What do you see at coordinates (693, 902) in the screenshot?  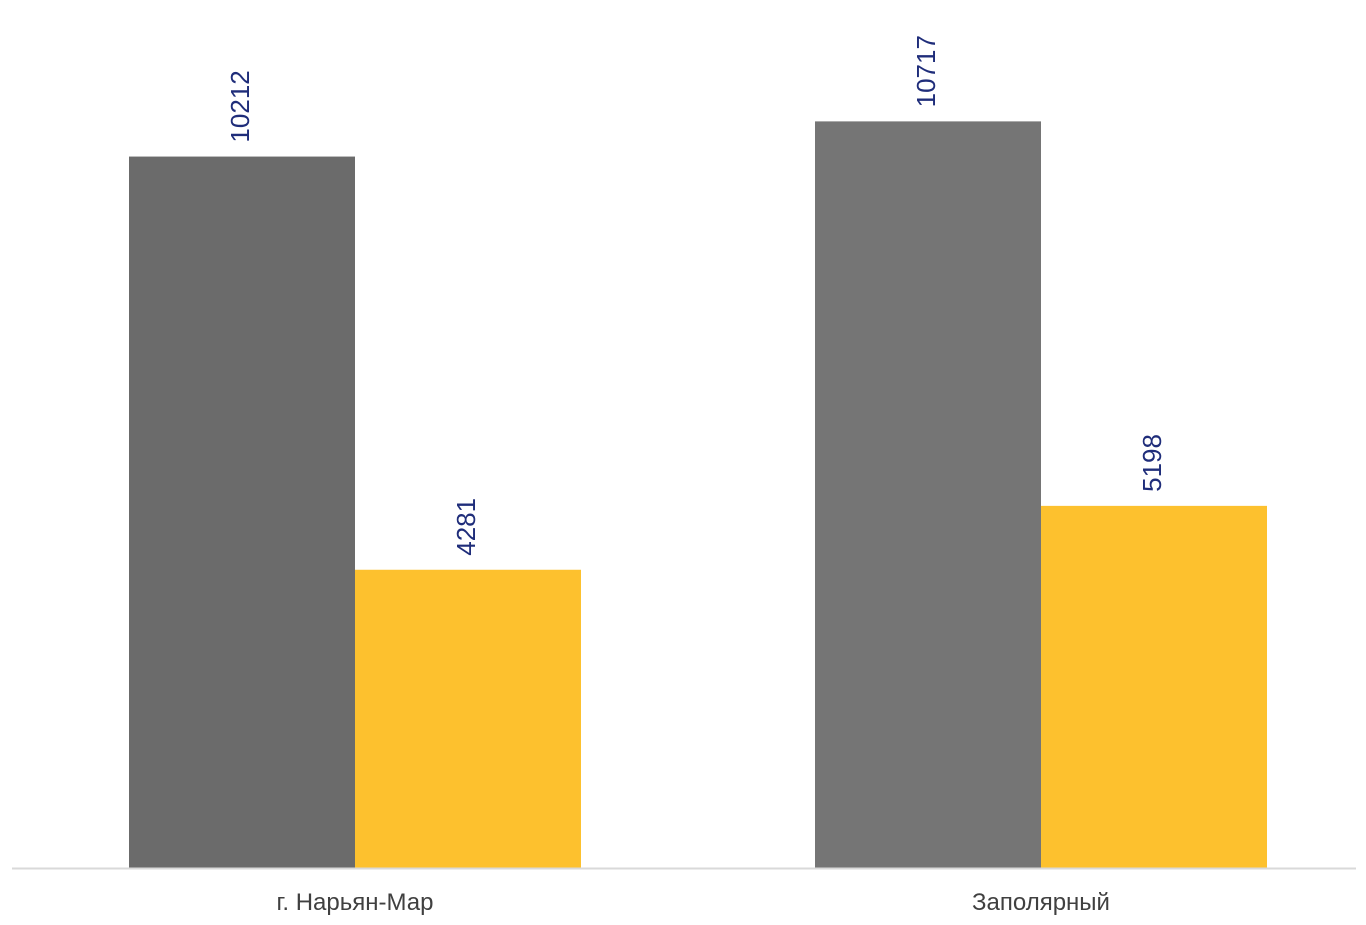 I see `category-labels-group: г. Нарьян-Мар Заполярный` at bounding box center [693, 902].